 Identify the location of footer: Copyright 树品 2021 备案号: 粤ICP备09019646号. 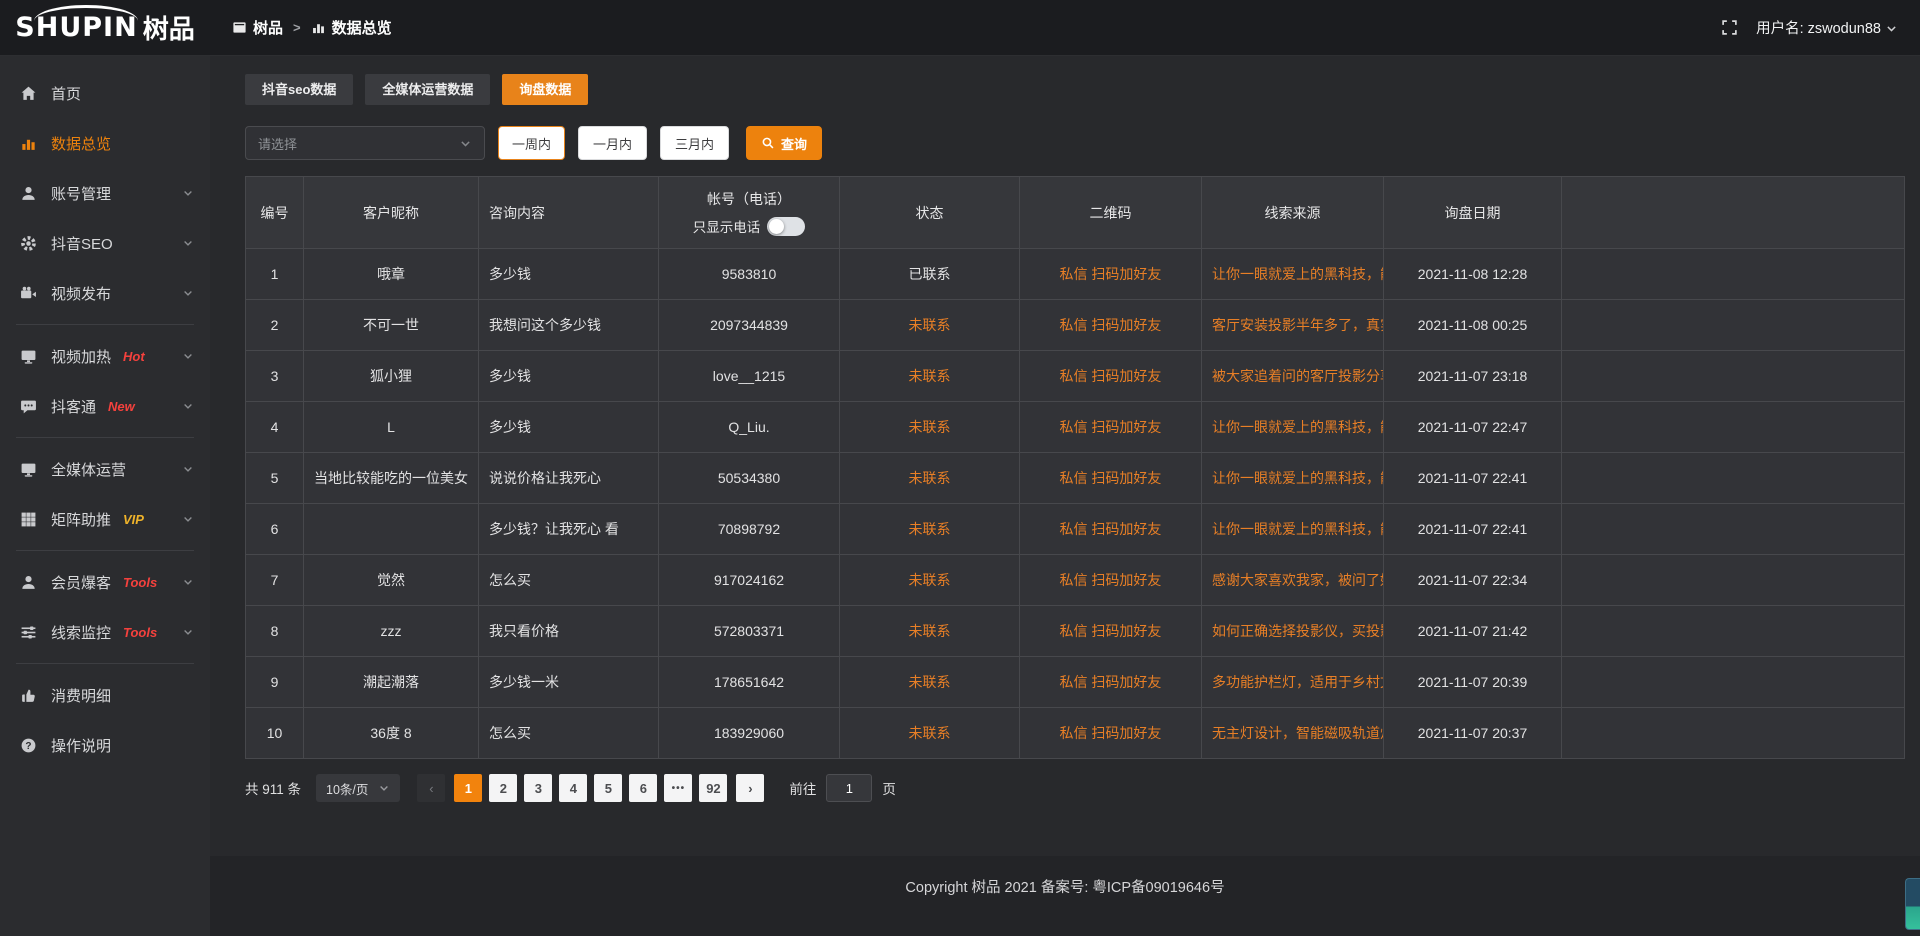
(1065, 896).